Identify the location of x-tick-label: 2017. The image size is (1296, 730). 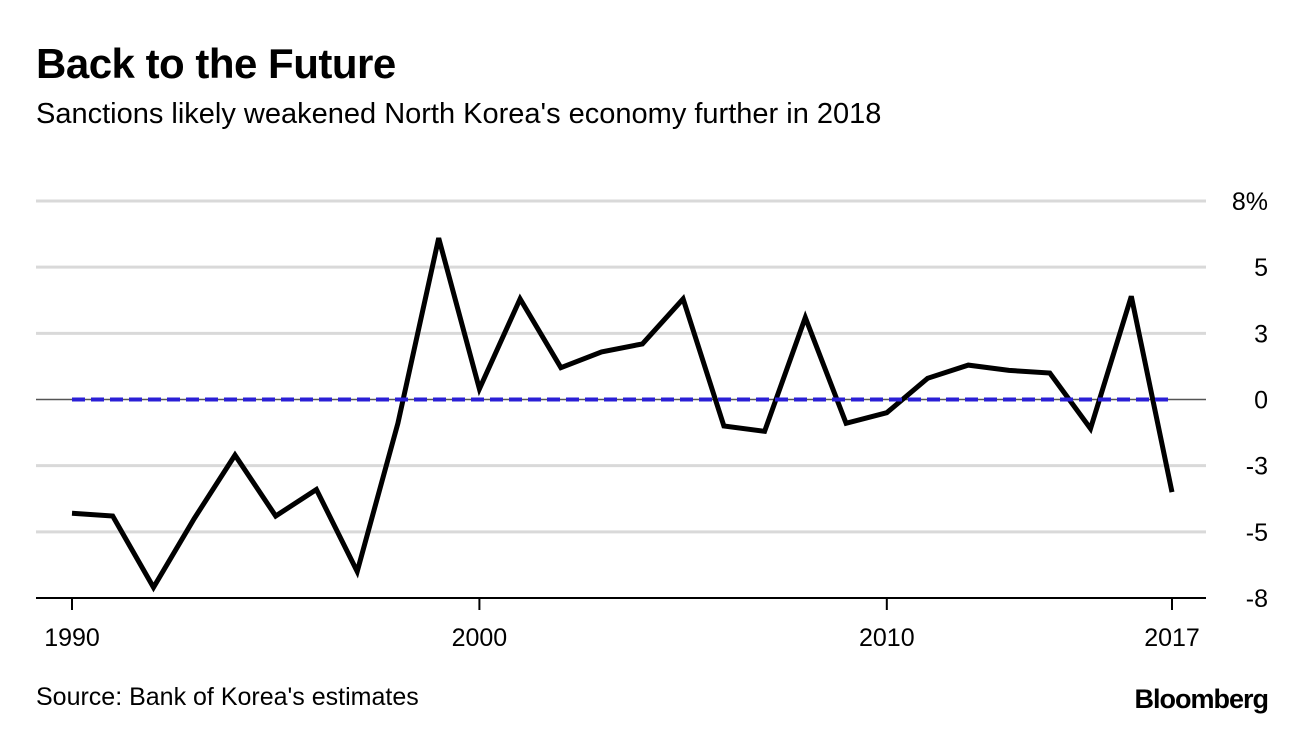
(1172, 638).